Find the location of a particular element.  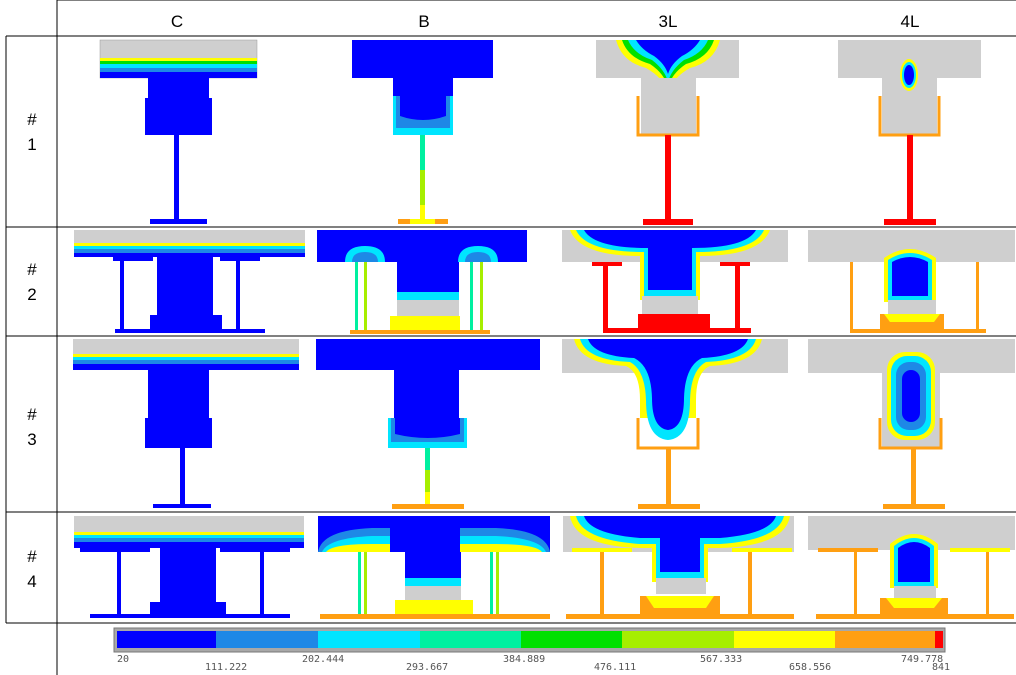

column-header-c: C is located at coordinates (177, 21).